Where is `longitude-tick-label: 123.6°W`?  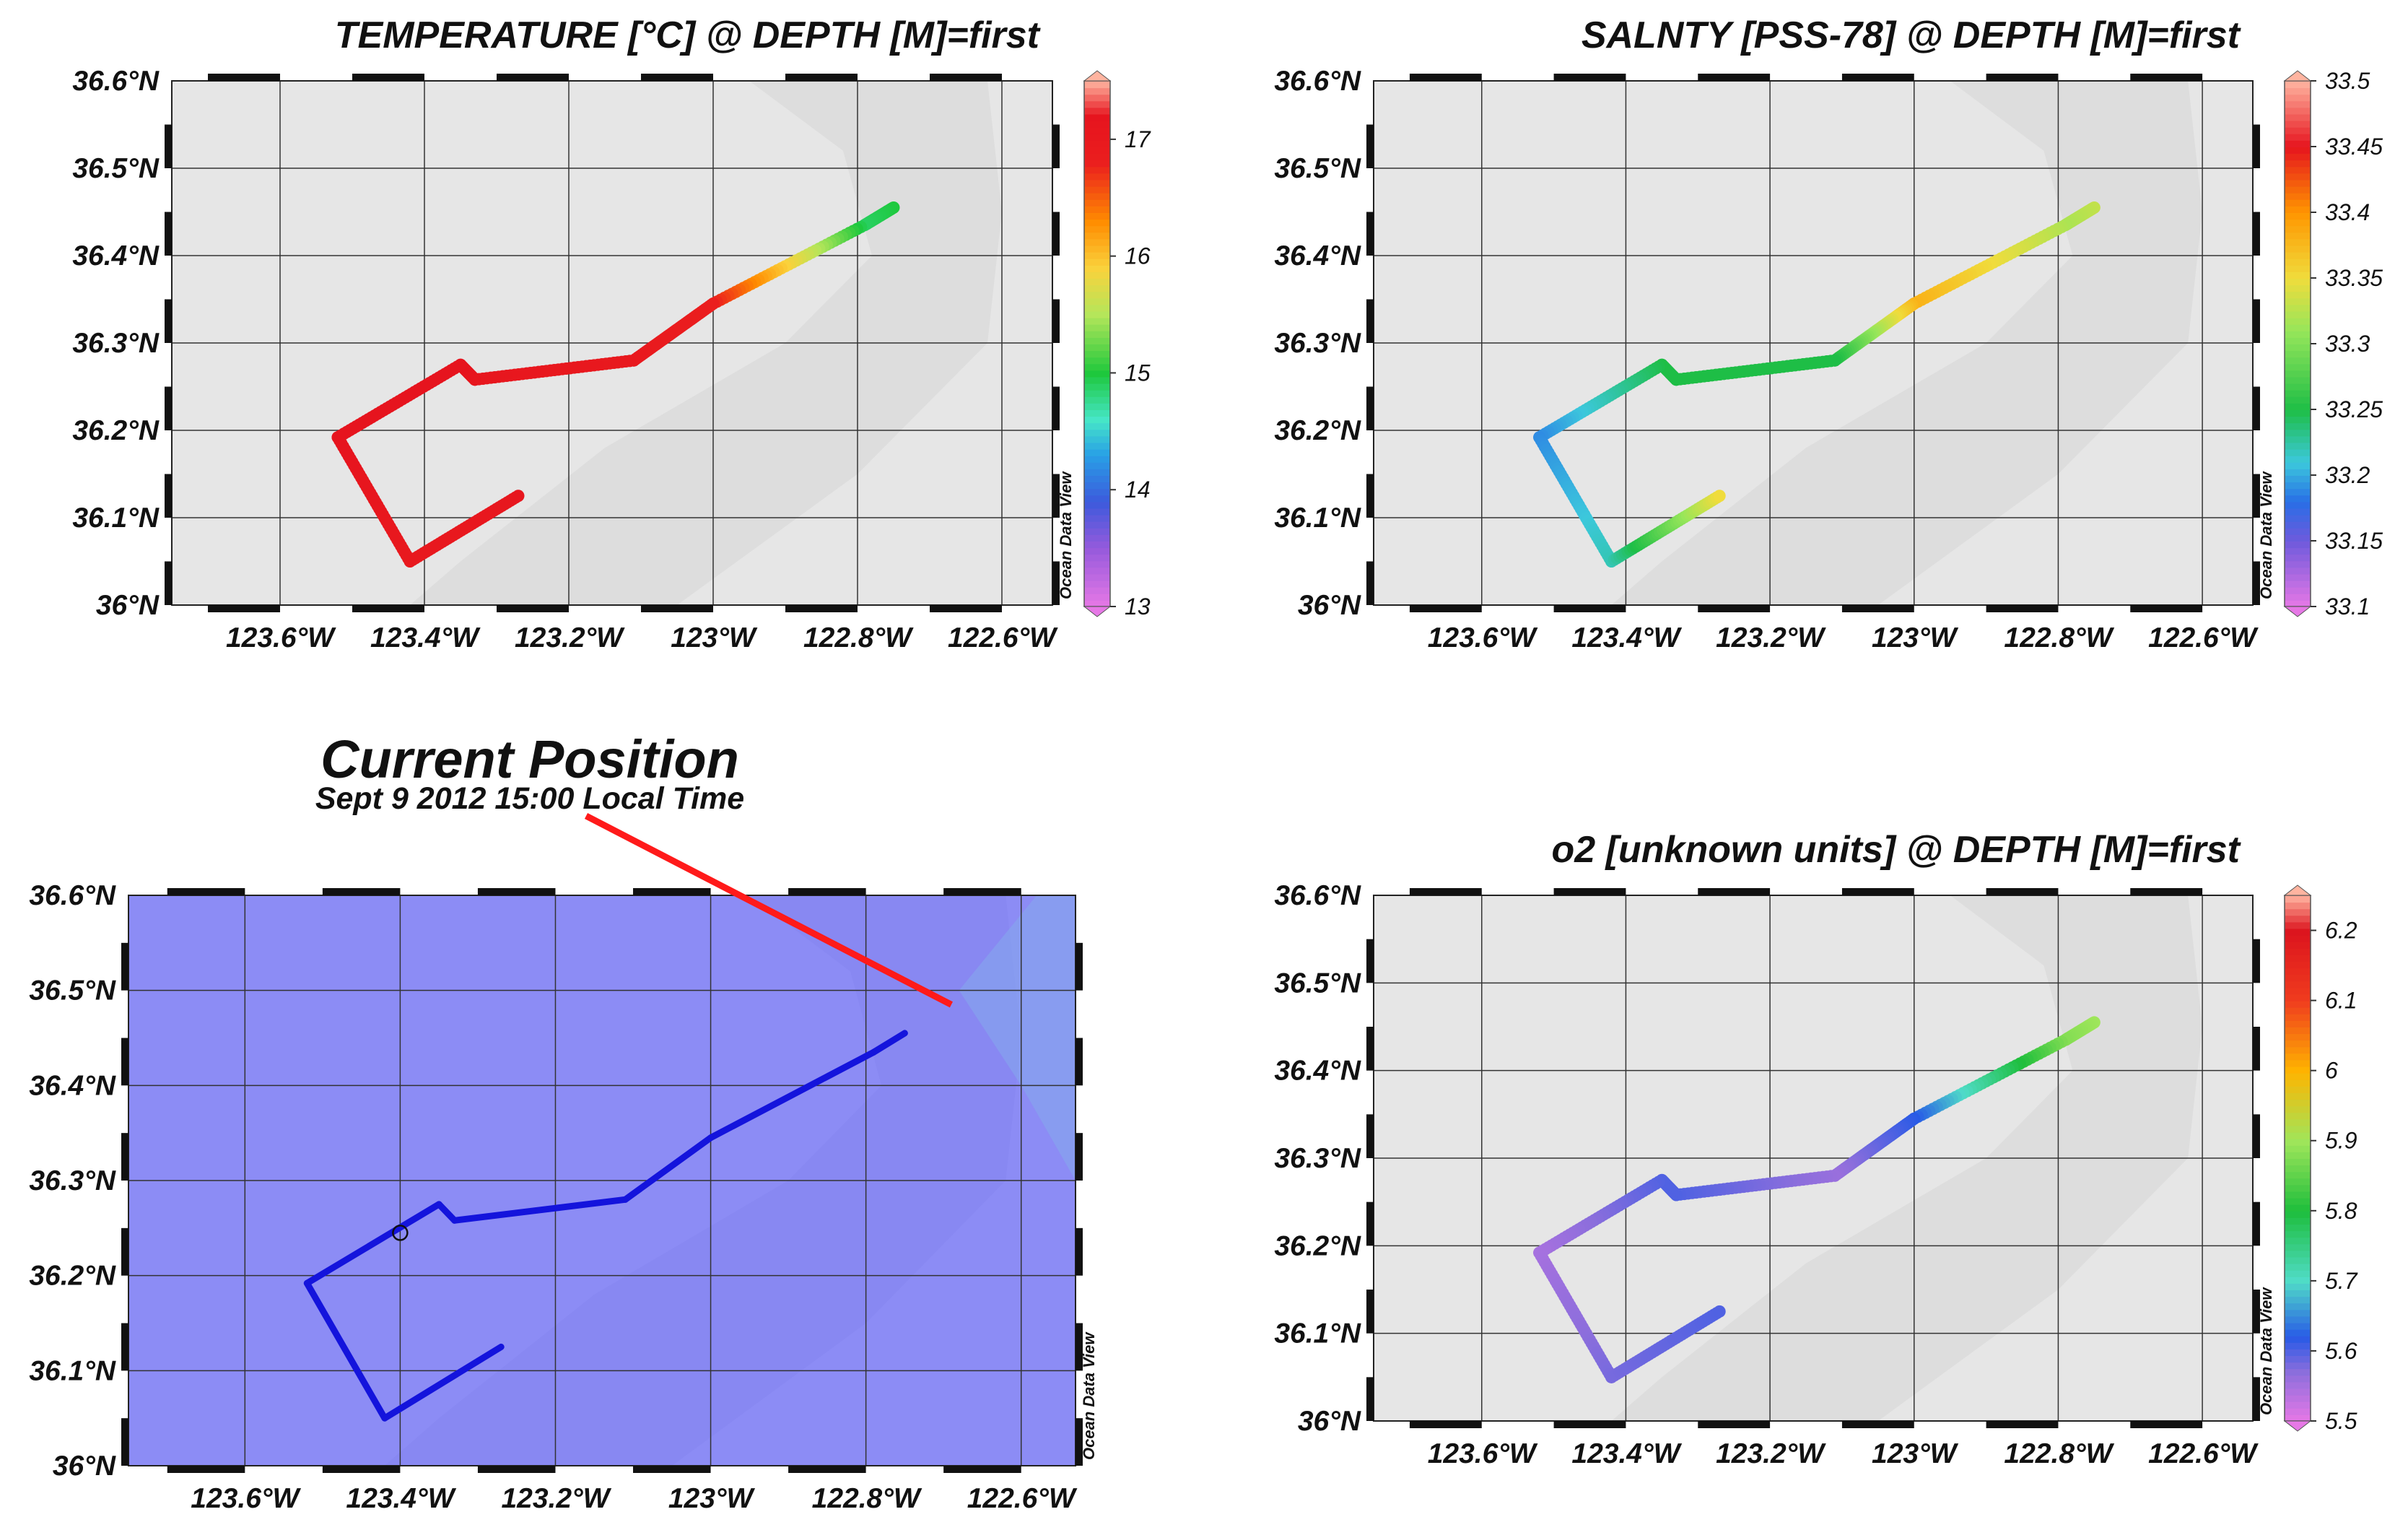 longitude-tick-label: 123.6°W is located at coordinates (1483, 1453).